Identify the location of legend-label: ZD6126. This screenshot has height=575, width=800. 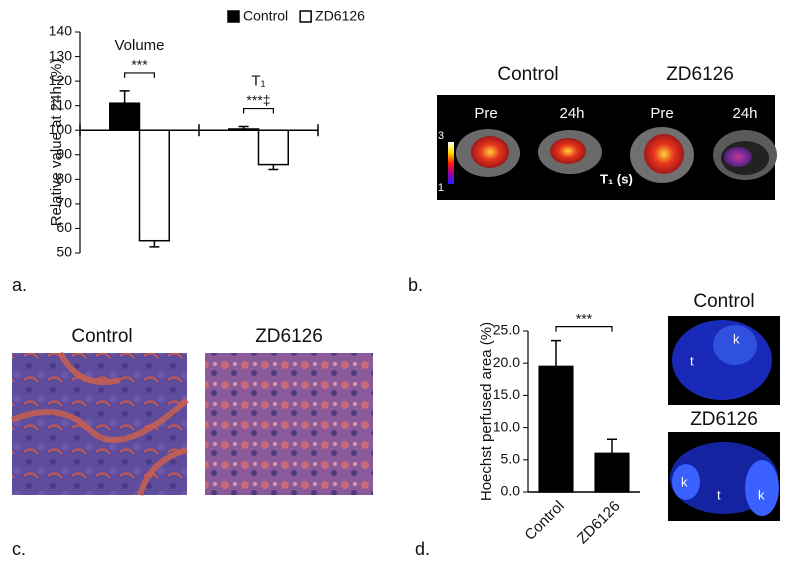
(340, 16).